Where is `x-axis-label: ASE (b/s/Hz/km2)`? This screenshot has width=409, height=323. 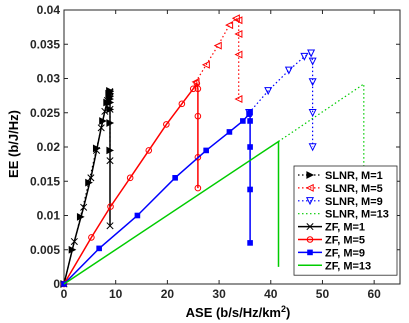
x-axis-label: ASE (b/s/Hz/km2) is located at coordinates (238, 312).